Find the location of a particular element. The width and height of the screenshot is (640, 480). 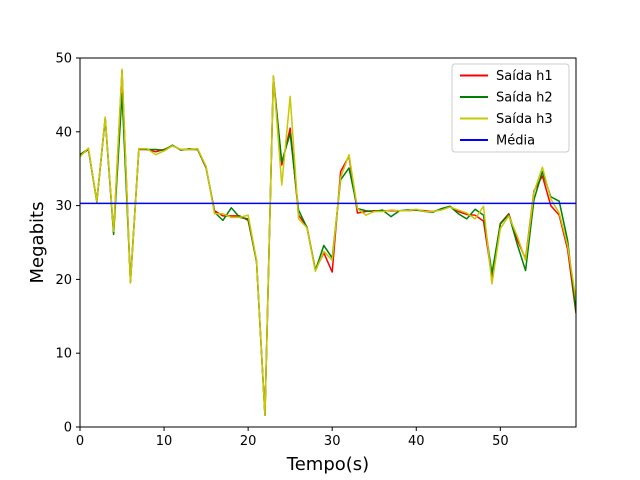

x-tick-label: 50 is located at coordinates (500, 441).